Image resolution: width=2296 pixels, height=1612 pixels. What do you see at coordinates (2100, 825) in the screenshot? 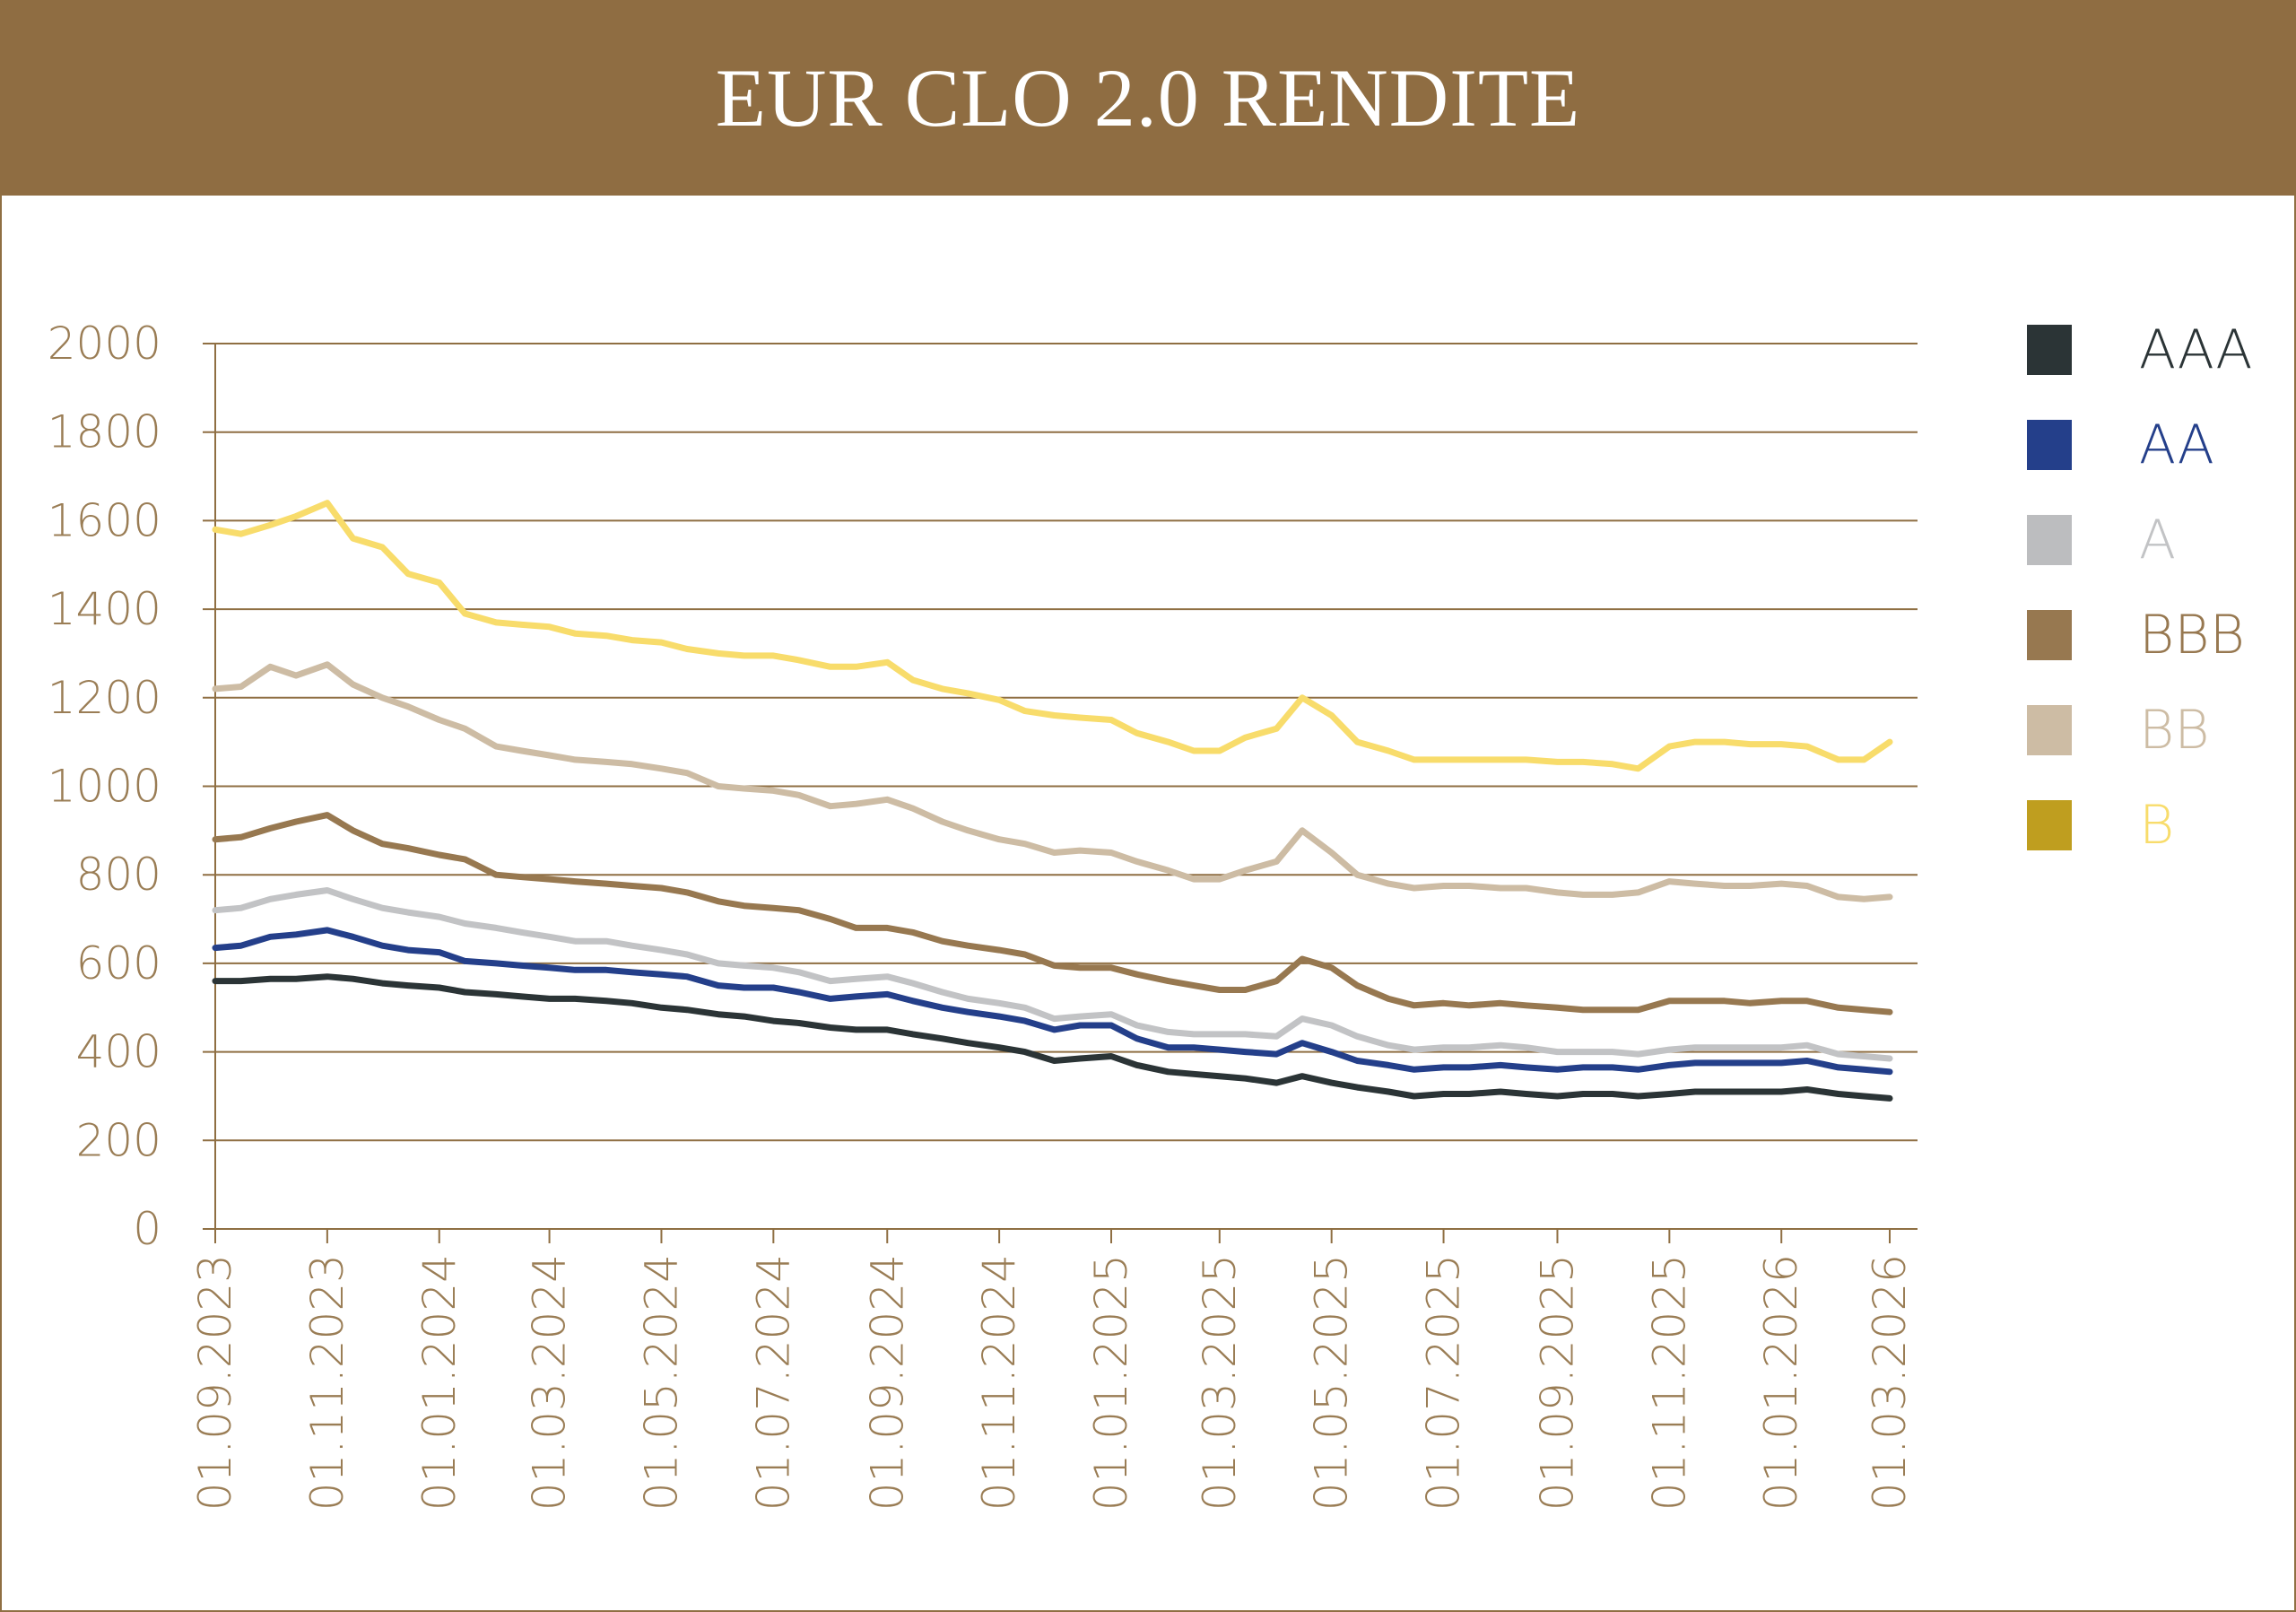
I see `legend-item-b: B` at bounding box center [2100, 825].